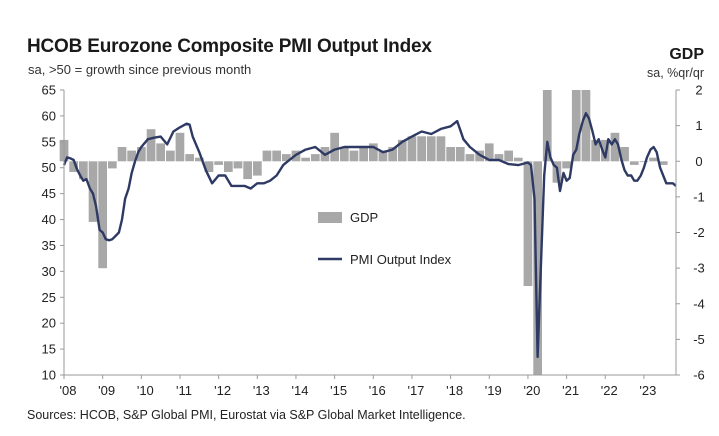 The image size is (719, 436). What do you see at coordinates (49, 297) in the screenshot?
I see `left-tick-label: 25` at bounding box center [49, 297].